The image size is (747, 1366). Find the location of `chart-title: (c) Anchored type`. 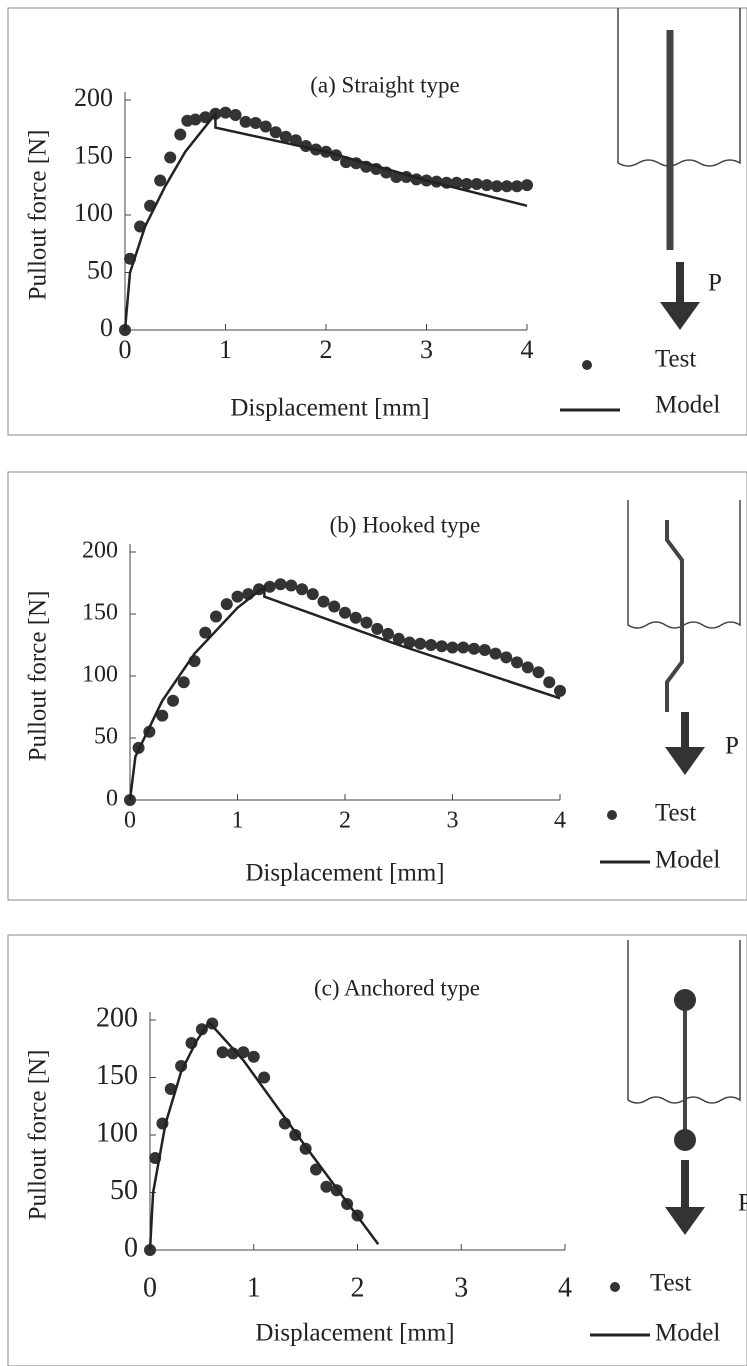

chart-title: (c) Anchored type is located at coordinates (397, 987).